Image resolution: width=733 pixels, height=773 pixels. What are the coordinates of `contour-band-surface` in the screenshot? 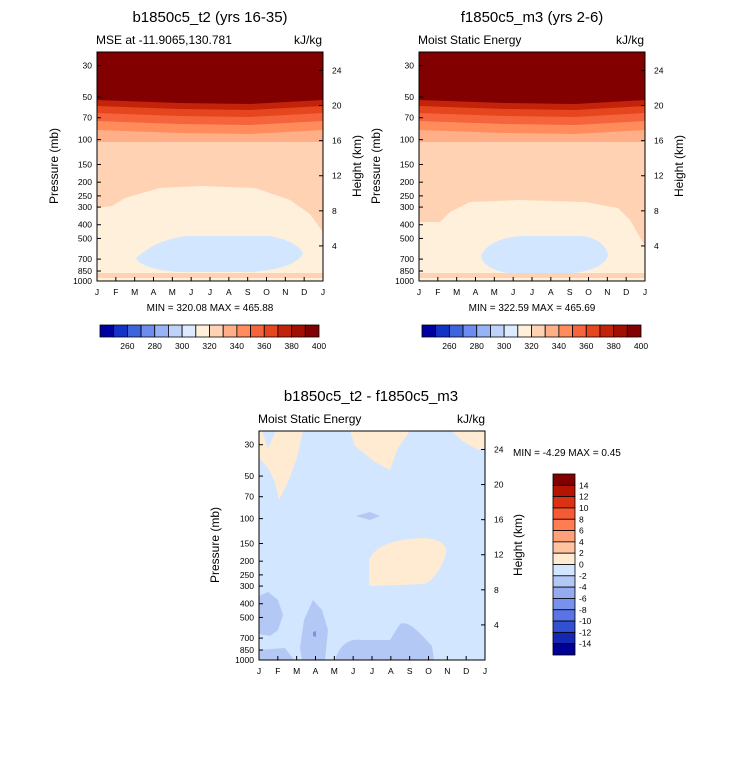 It's located at (210, 275).